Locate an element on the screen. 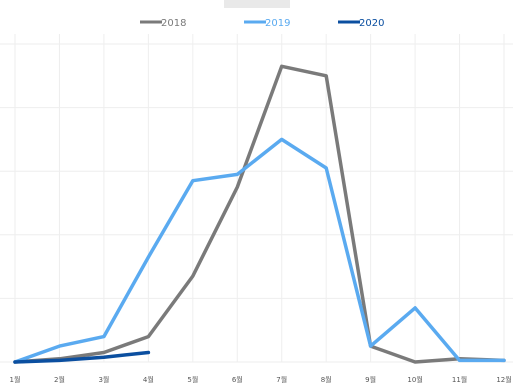  x-tick-label: 11월 is located at coordinates (459, 379).